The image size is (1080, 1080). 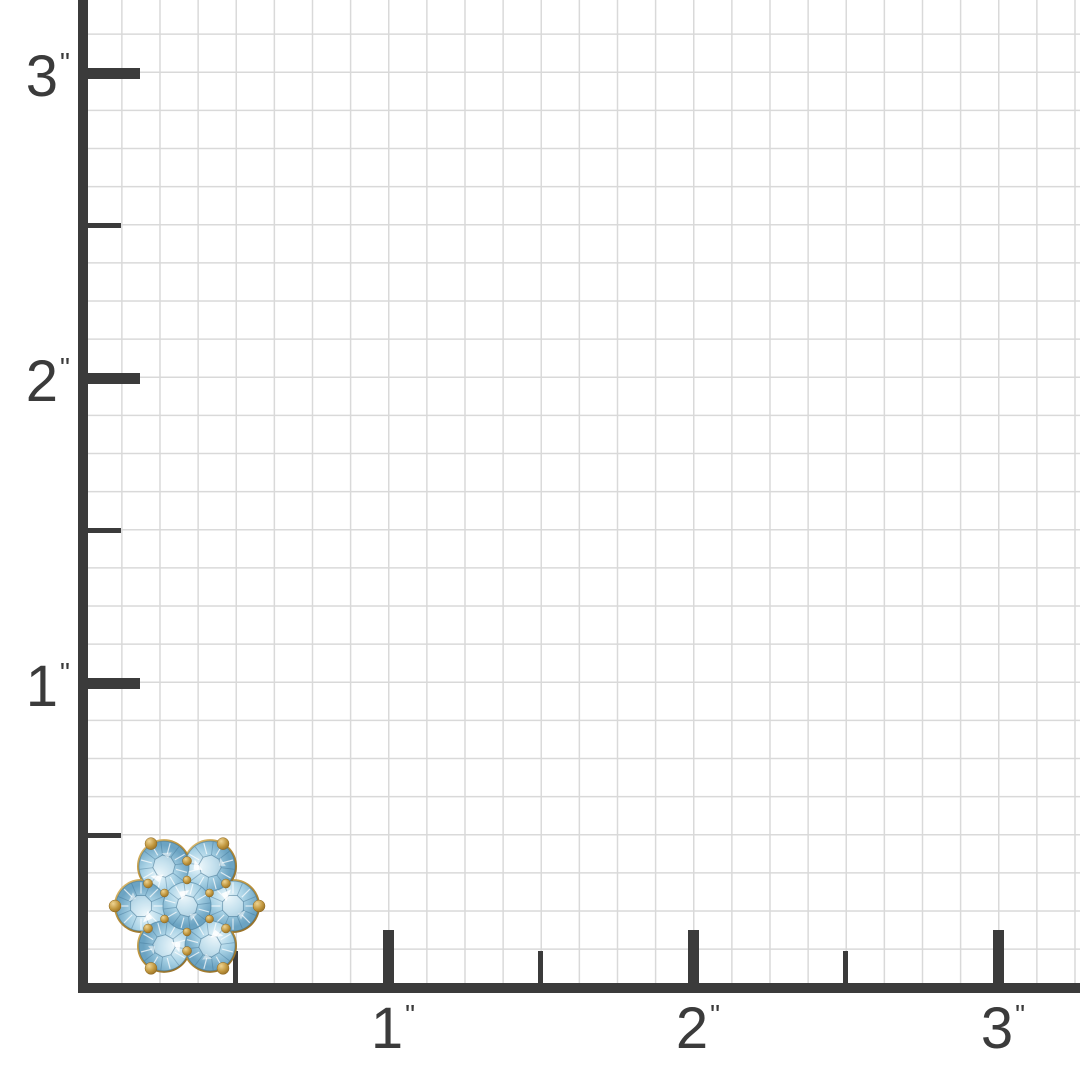 What do you see at coordinates (42, 686) in the screenshot?
I see `y-axis-label-1in-value: 1` at bounding box center [42, 686].